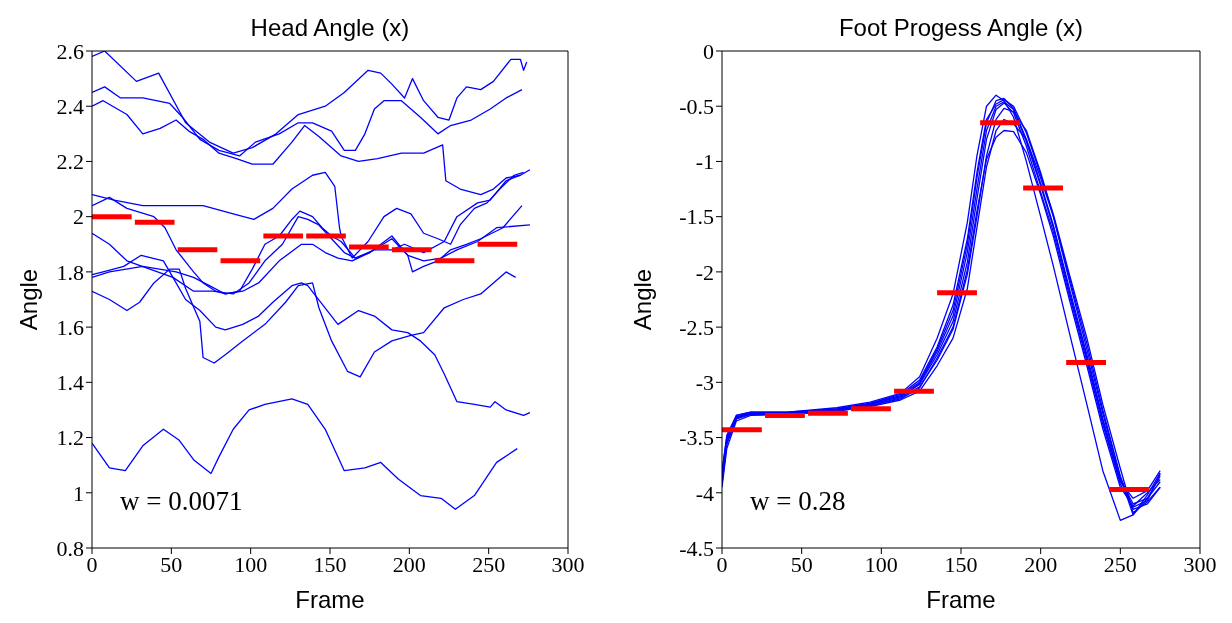 The image size is (1232, 623). Describe the element at coordinates (70, 162) in the screenshot. I see `y-tick-label: 2.2` at that location.